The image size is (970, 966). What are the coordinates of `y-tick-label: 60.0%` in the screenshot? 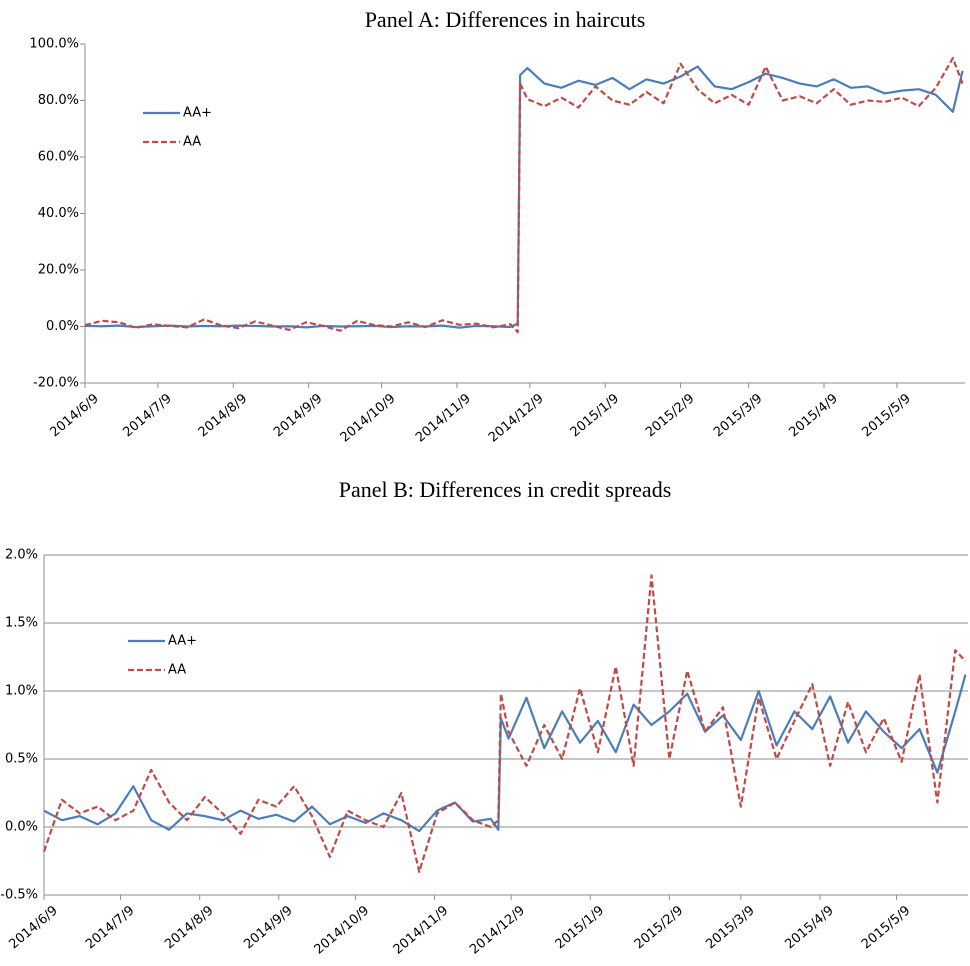 It's located at (58, 157).